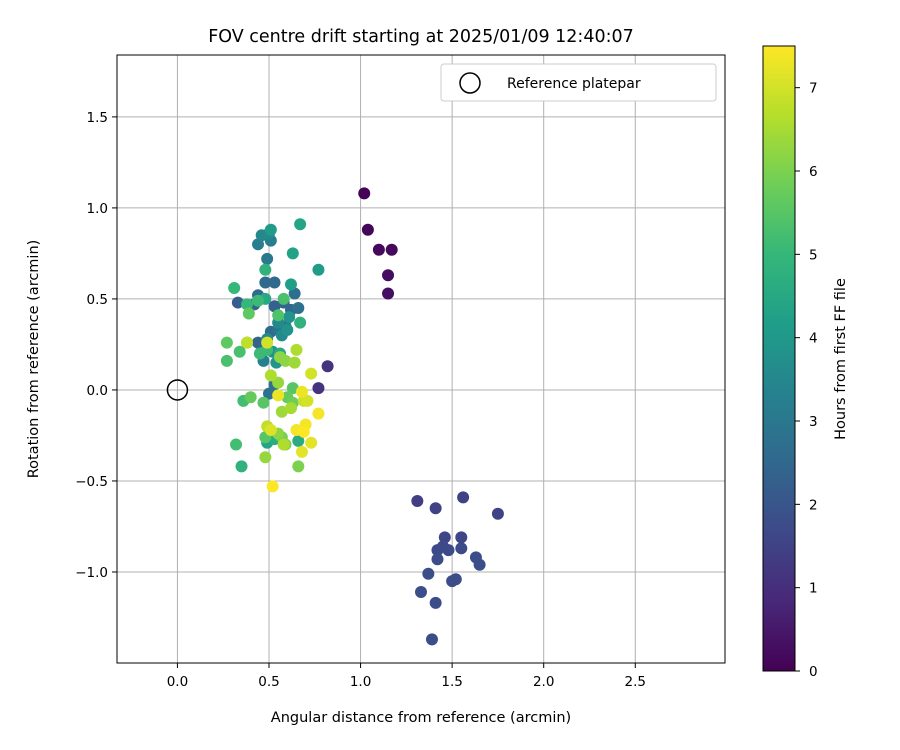 The image size is (900, 750). Describe the element at coordinates (97, 118) in the screenshot. I see `y-tick-label: 1.5` at that location.